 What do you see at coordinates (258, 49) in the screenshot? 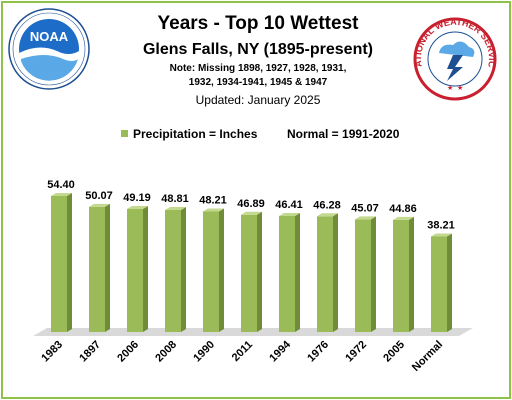
I see `chart-subtitle: Glens Falls, NY (1895-present)` at bounding box center [258, 49].